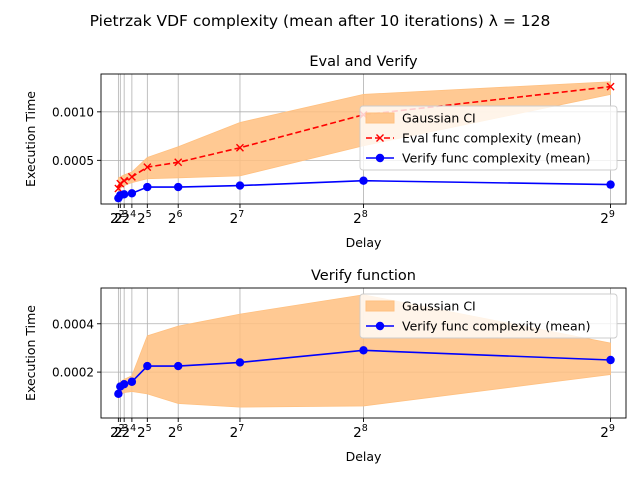  I want to click on legend-marker-x, so click(380, 138).